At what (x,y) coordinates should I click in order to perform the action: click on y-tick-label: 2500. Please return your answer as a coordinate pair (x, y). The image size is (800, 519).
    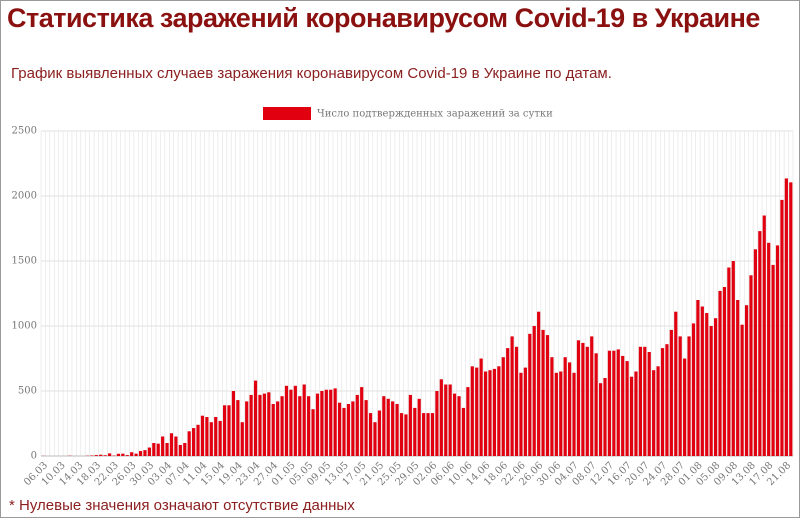
    Looking at the image, I should click on (24, 131).